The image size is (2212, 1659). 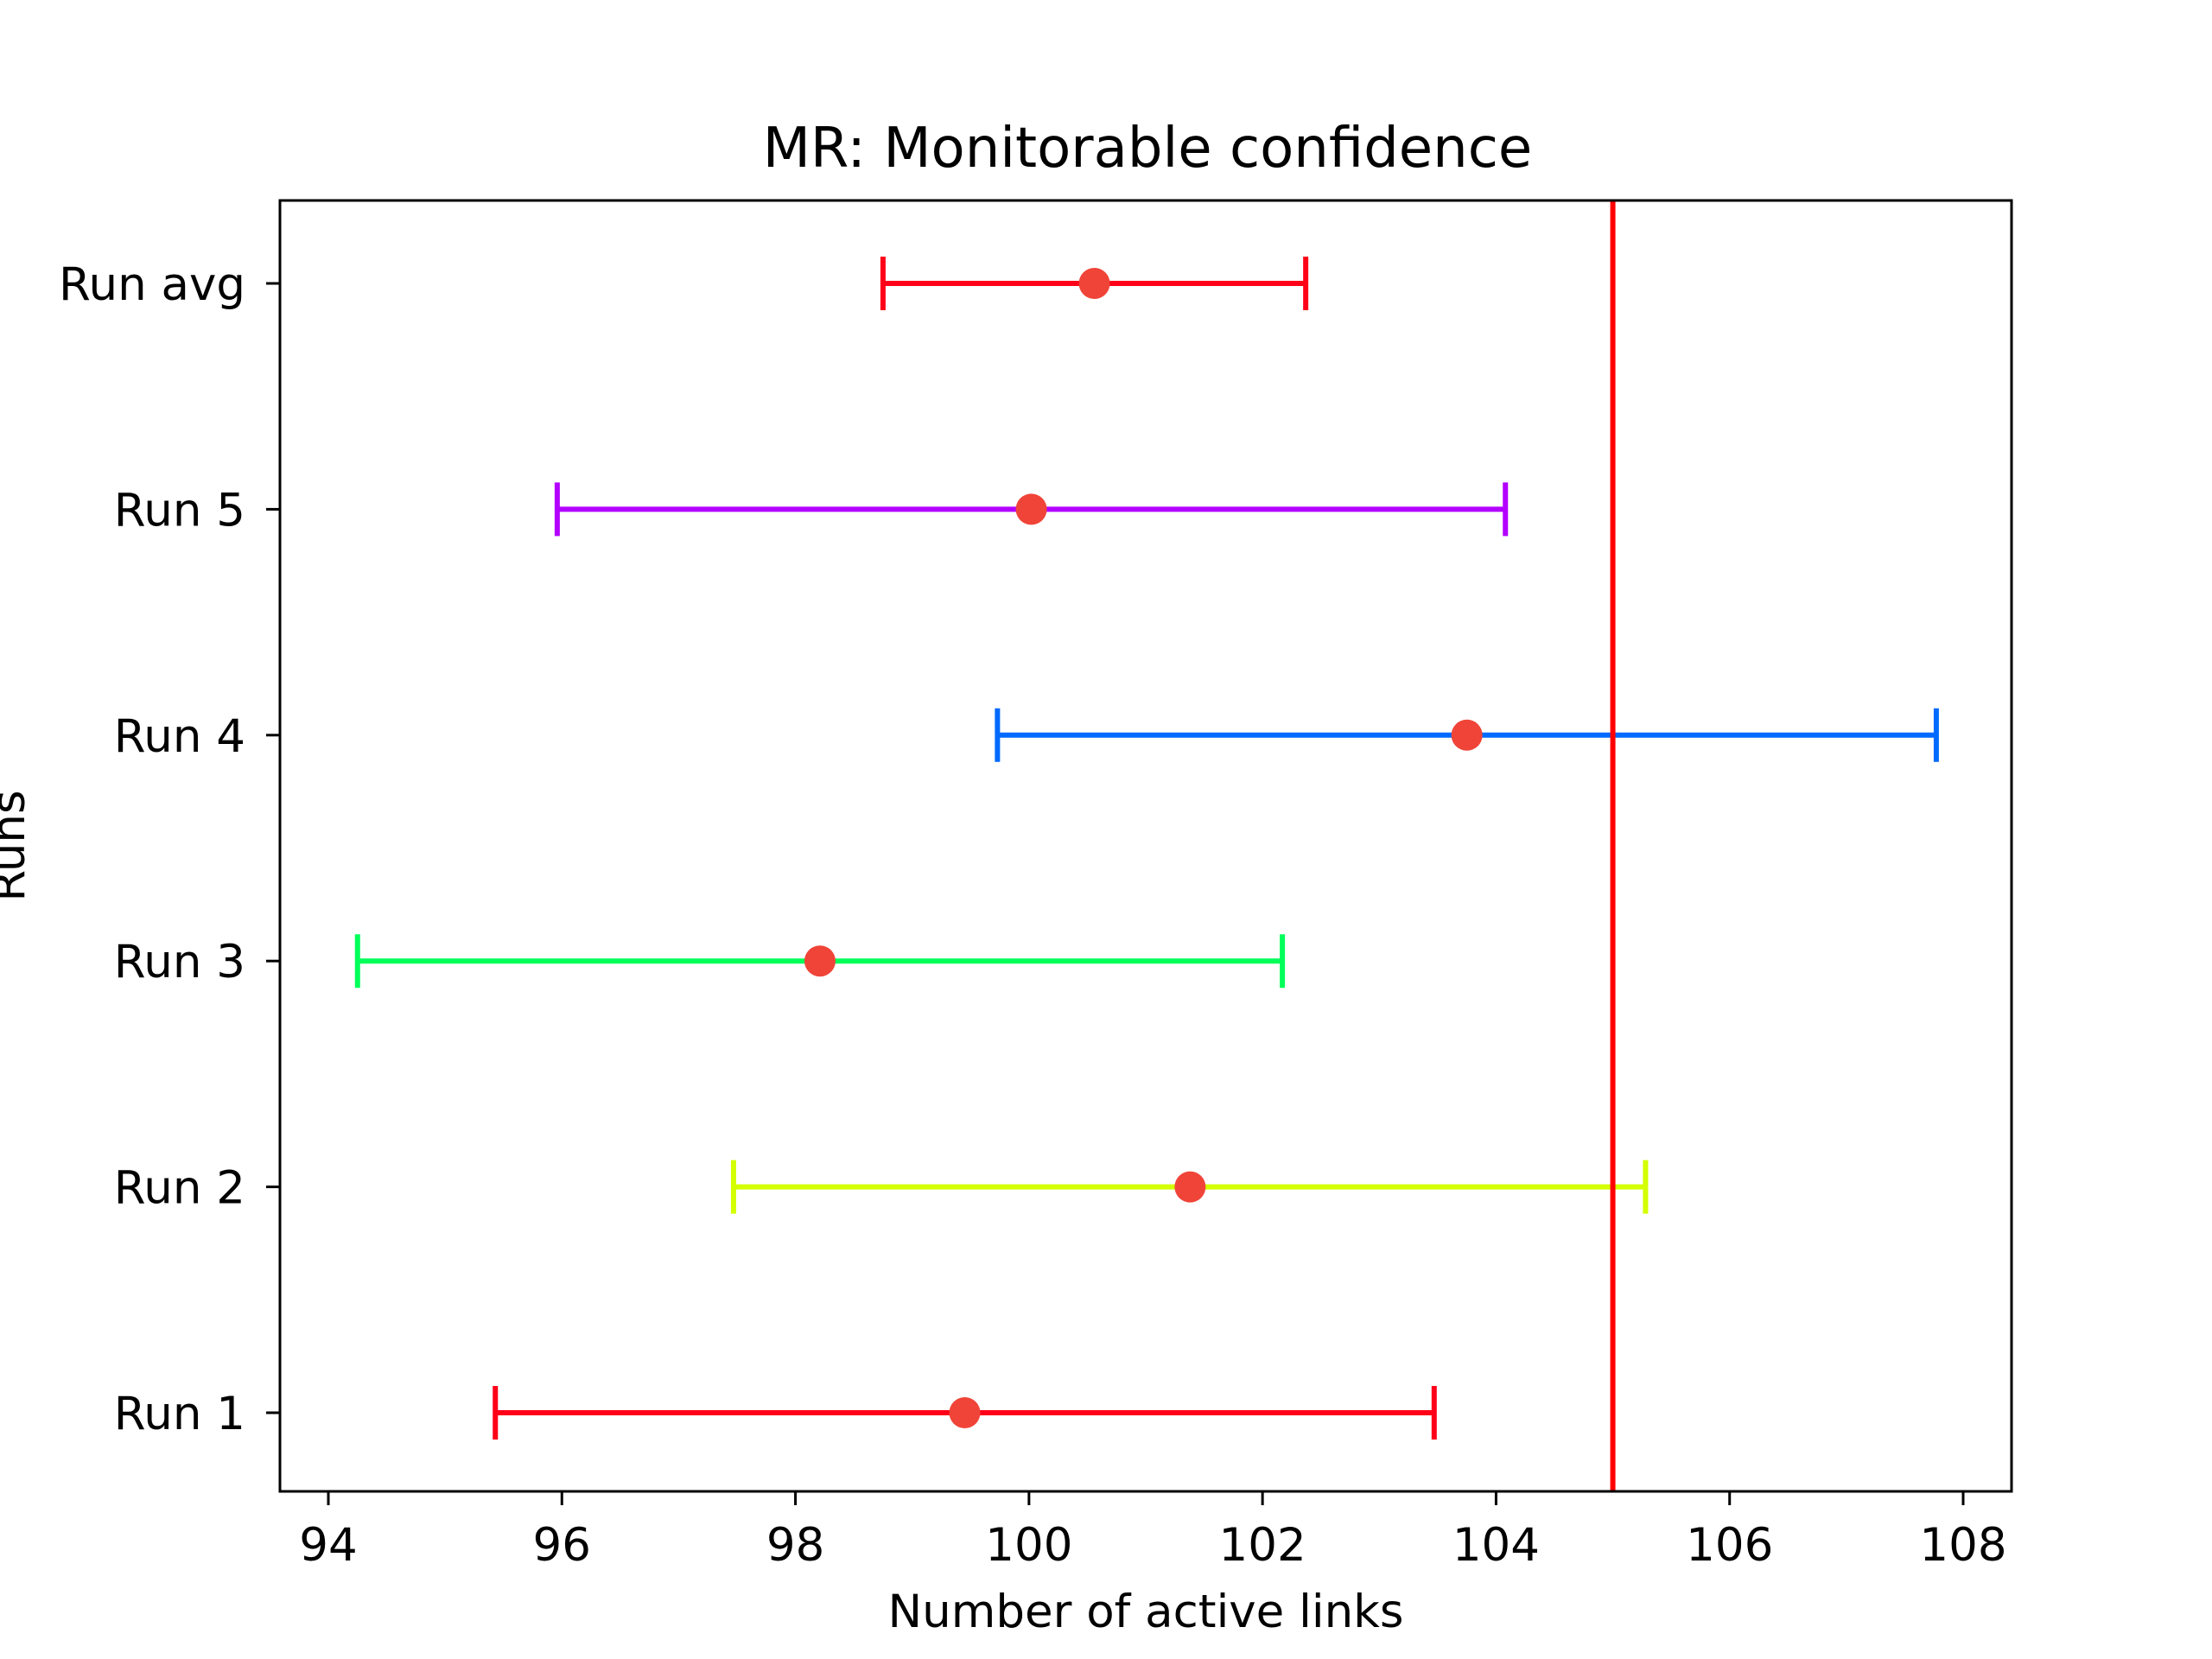 What do you see at coordinates (179, 1188) in the screenshot?
I see `y-tick-label: Run 2` at bounding box center [179, 1188].